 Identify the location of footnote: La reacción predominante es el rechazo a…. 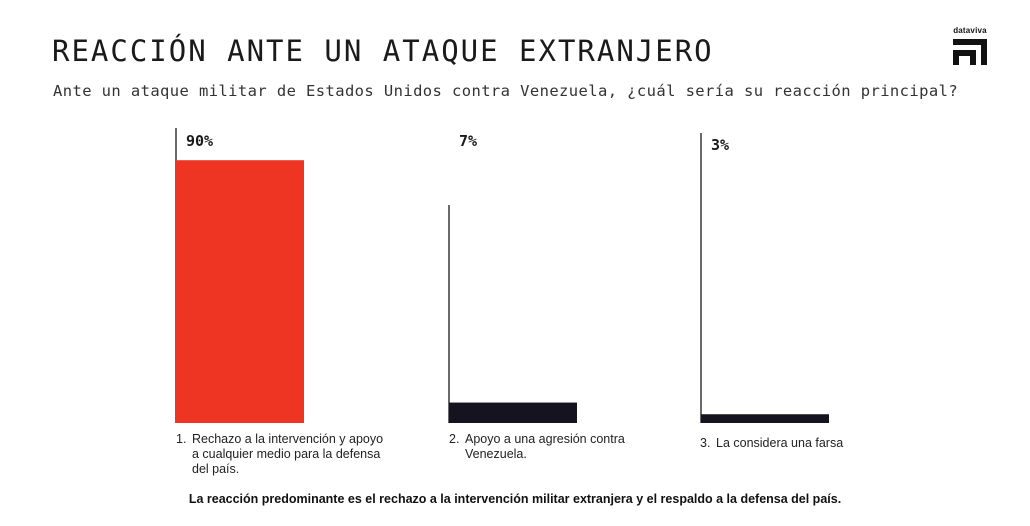
(515, 499).